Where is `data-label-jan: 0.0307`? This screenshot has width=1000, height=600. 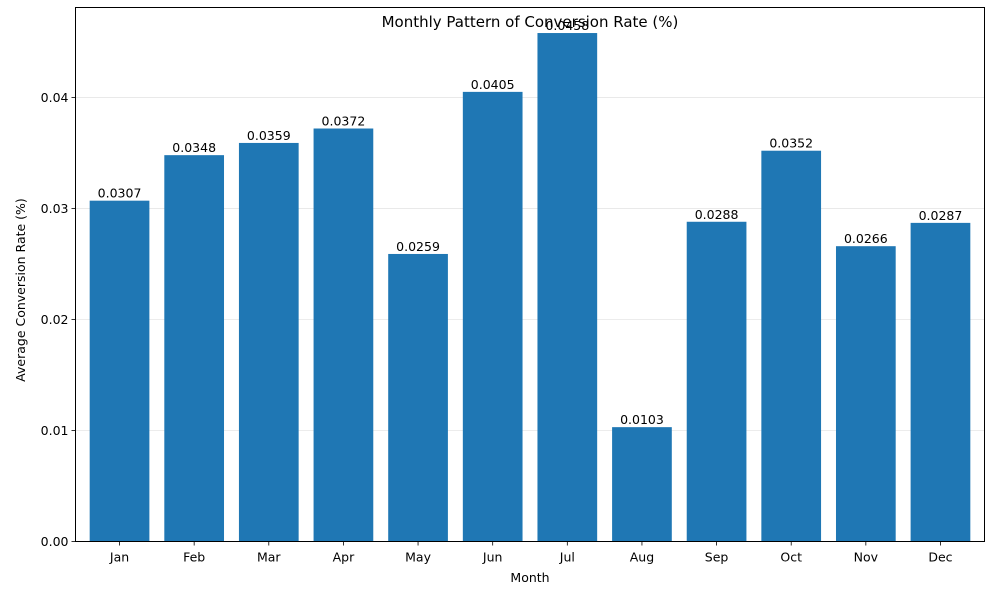
data-label-jan: 0.0307 is located at coordinates (120, 193).